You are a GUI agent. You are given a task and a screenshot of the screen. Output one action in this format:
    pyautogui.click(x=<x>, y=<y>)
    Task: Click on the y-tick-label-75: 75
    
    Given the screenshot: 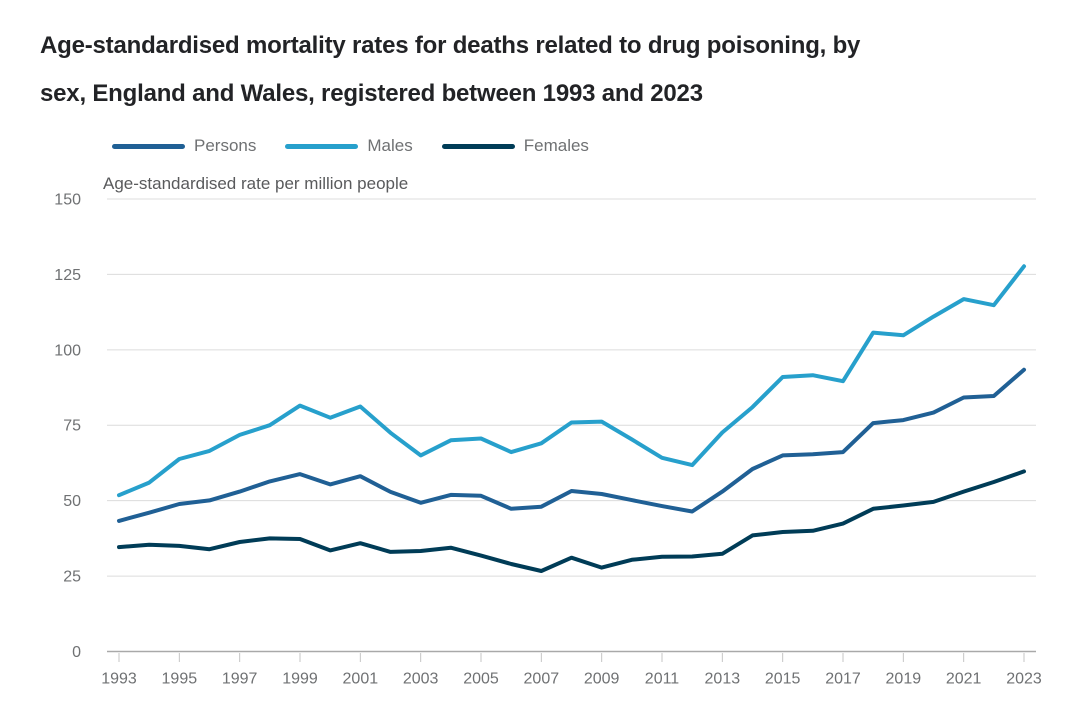 What is the action you would take?
    pyautogui.click(x=72, y=426)
    